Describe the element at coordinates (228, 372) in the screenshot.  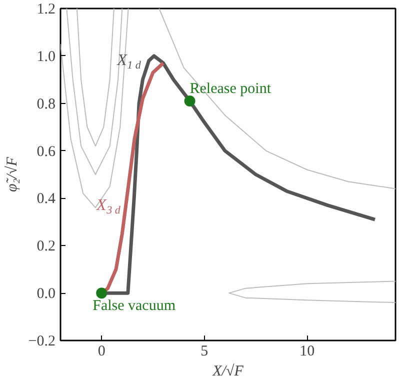
I see `x-axis-title: X/√F` at that location.